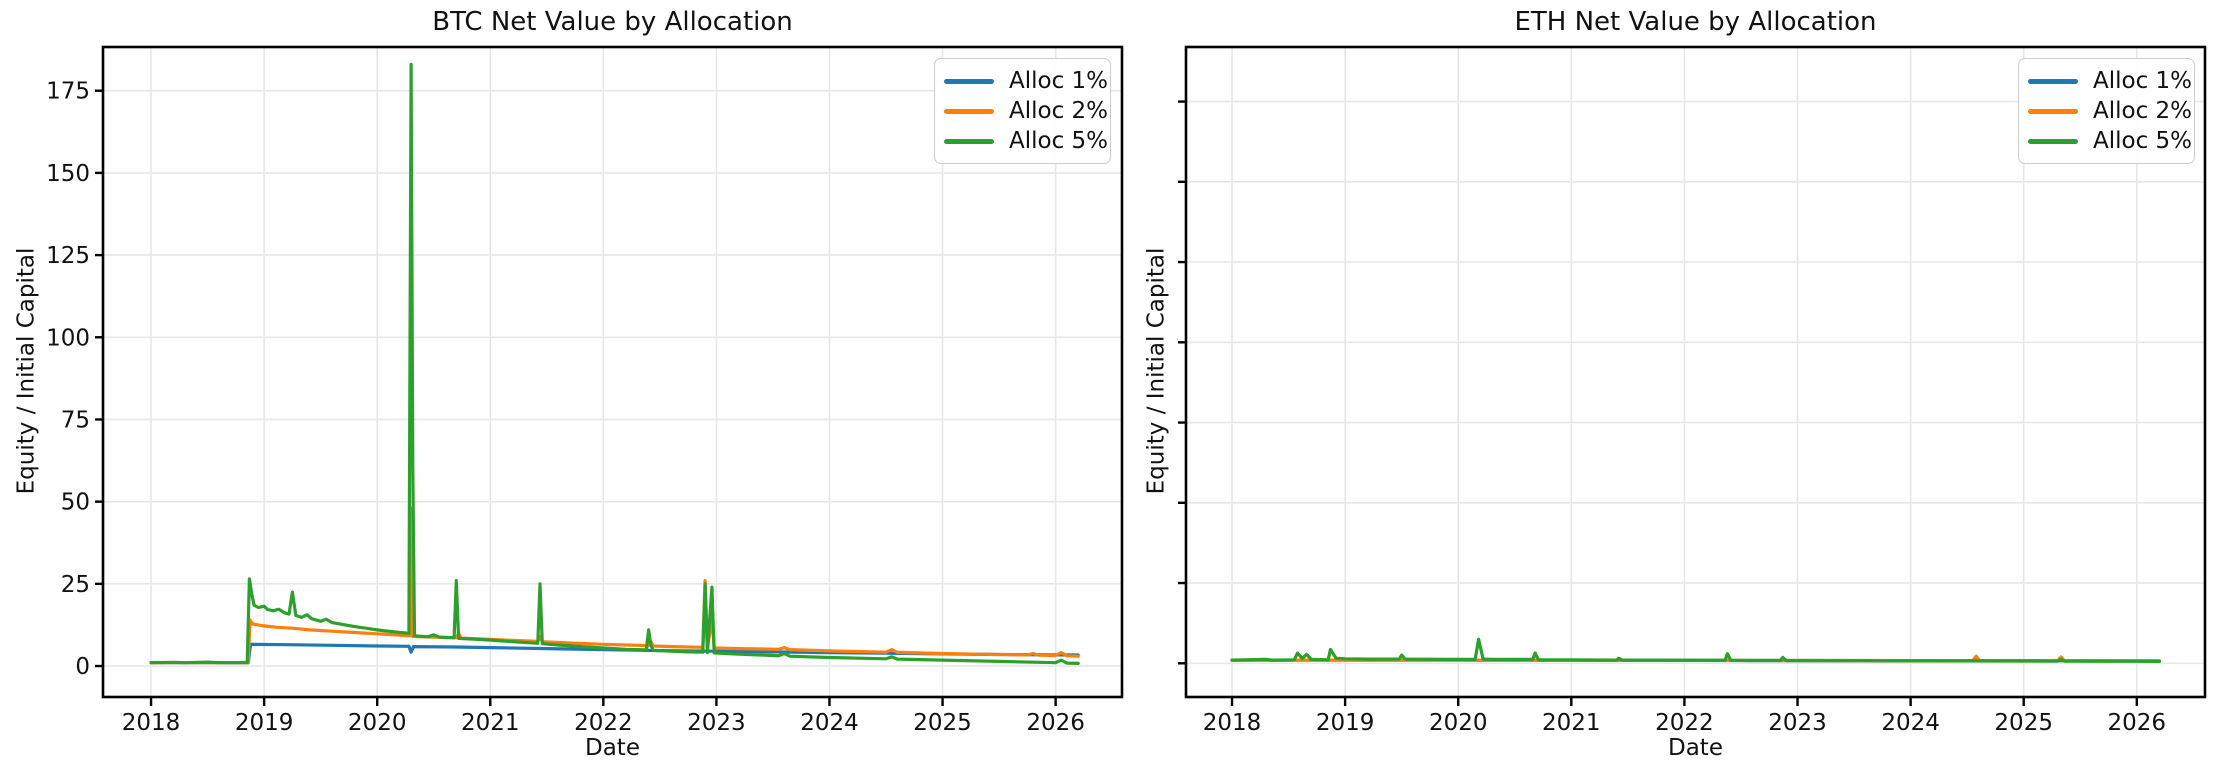 The height and width of the screenshot is (778, 2221). I want to click on y-tick-label: 25, so click(75, 585).